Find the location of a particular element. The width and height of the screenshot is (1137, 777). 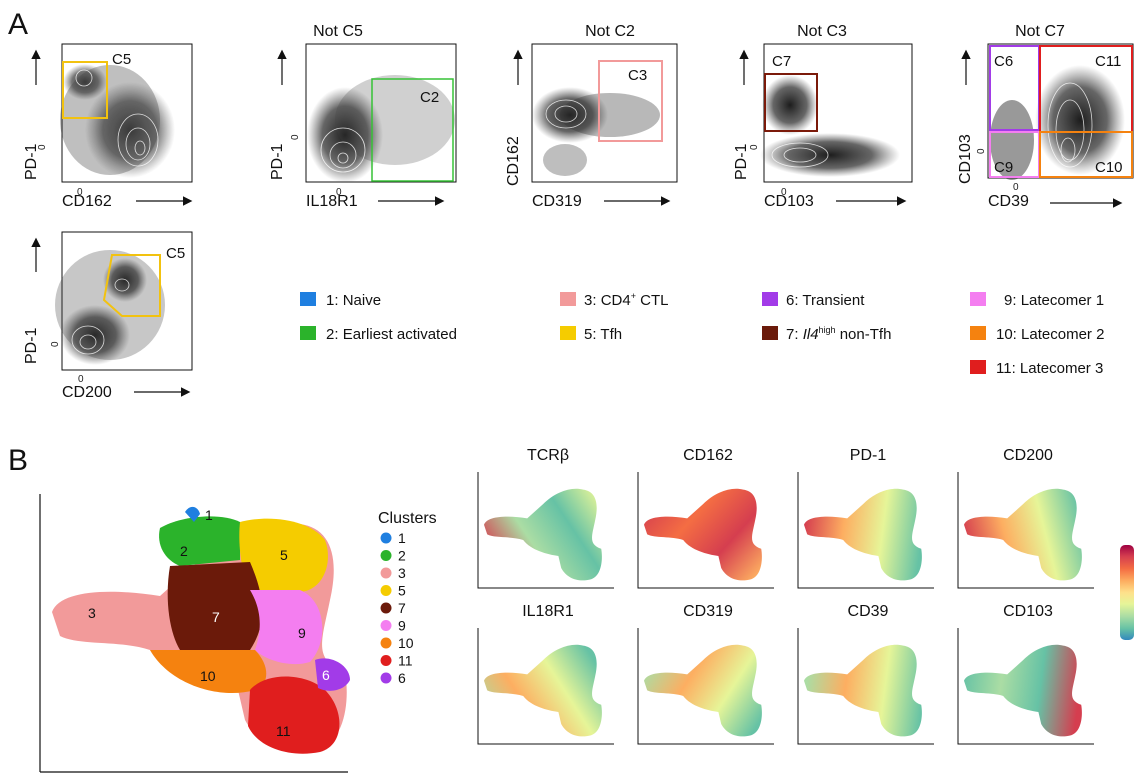

plot-title: Not C3 is located at coordinates (822, 31).